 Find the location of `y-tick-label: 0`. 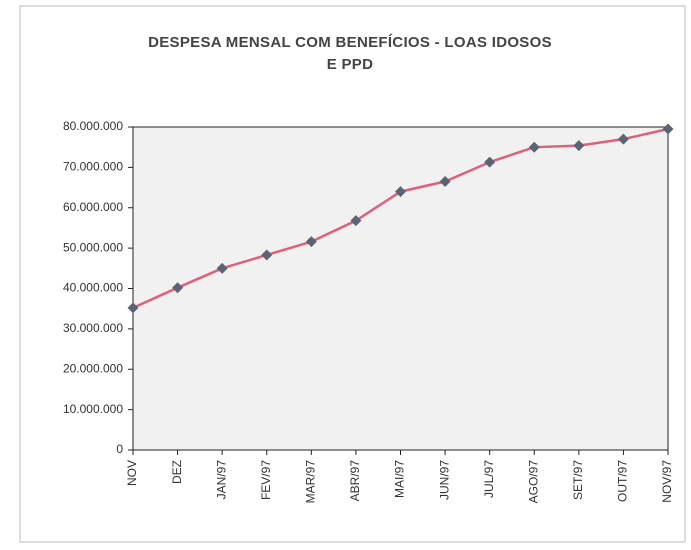

y-tick-label: 0 is located at coordinates (119, 449).